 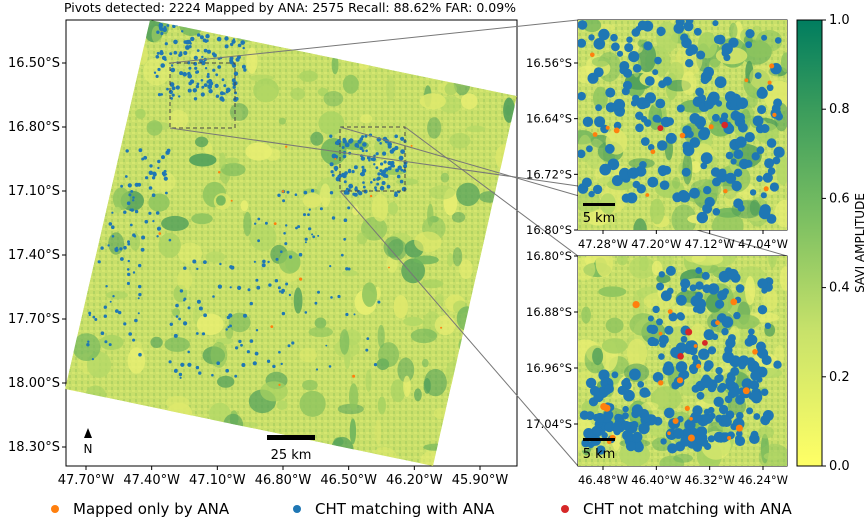 I want to click on inset-bottom-raster, so click(x=682, y=361).